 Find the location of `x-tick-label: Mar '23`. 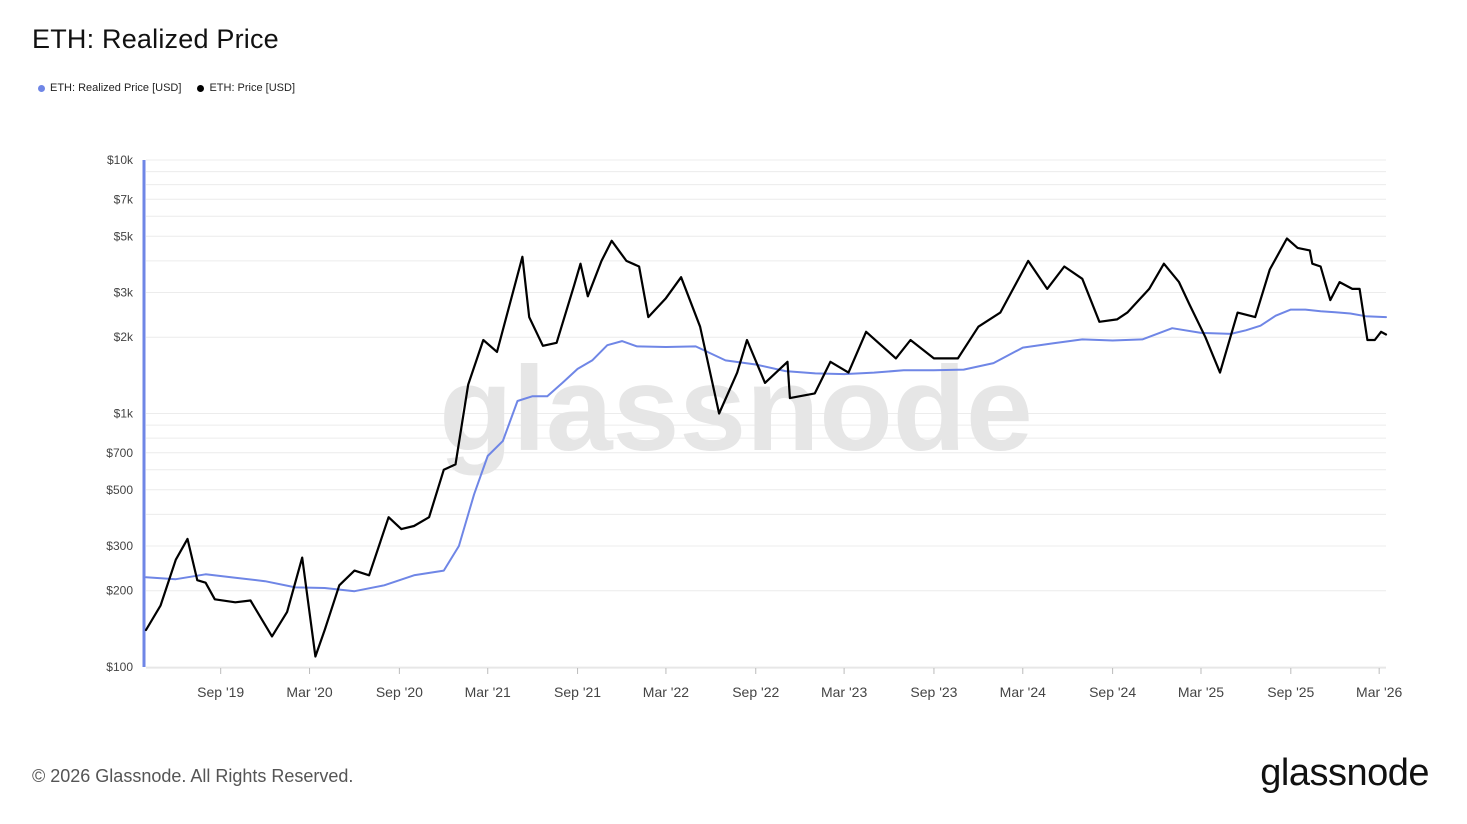

x-tick-label: Mar '23 is located at coordinates (844, 692).